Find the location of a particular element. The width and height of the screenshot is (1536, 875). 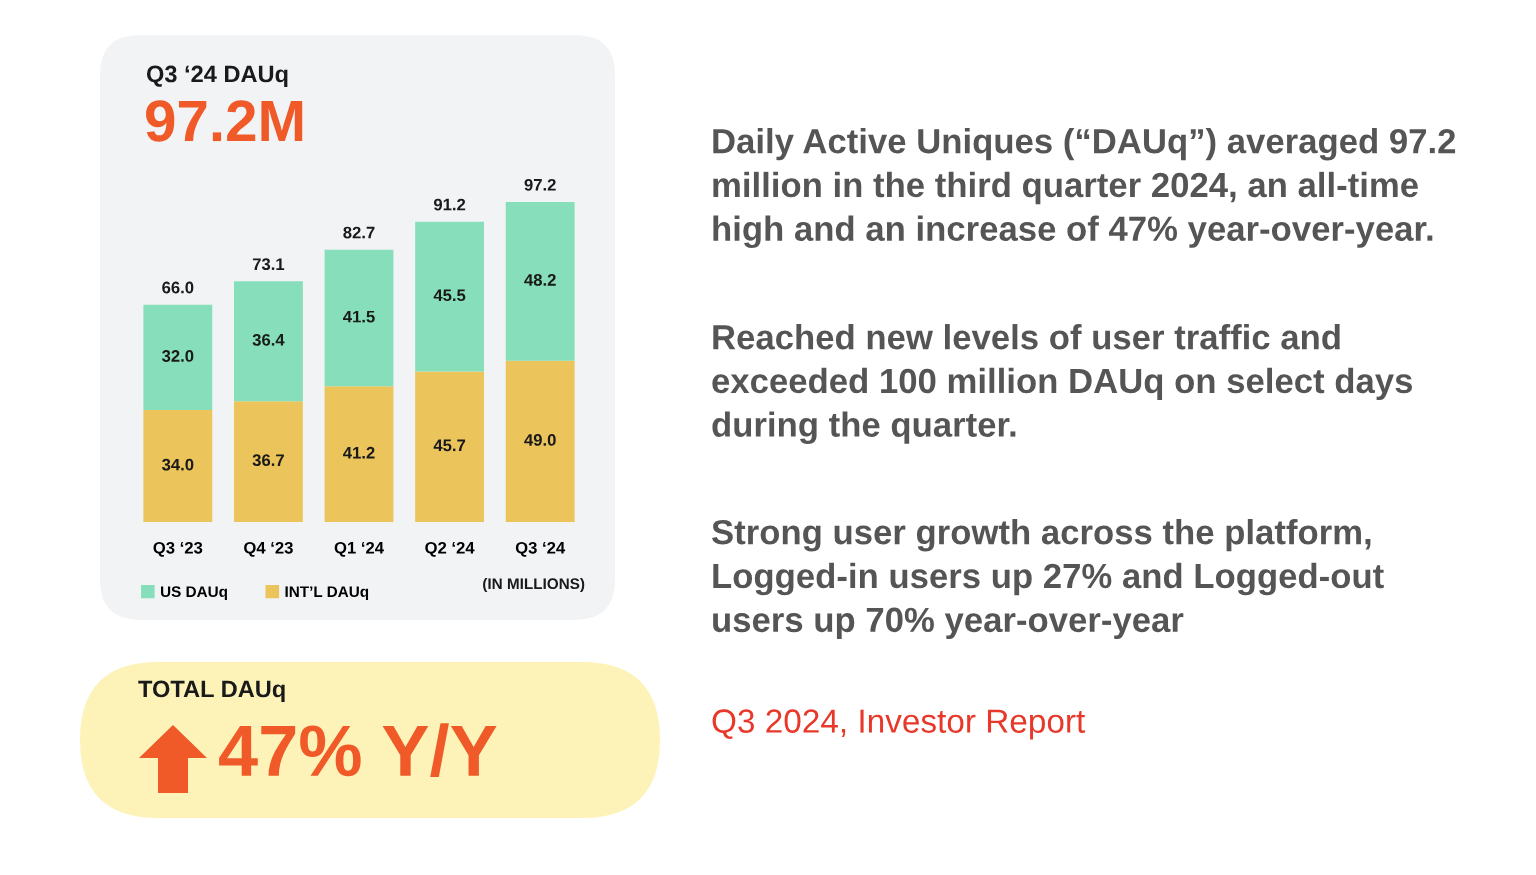

text: Daily Active Uniques (“DAUq”) averaged 97.2 million in the third quarter 2024, an all-time high and an increase of 47% year-over-year. is located at coordinates (1084, 188).